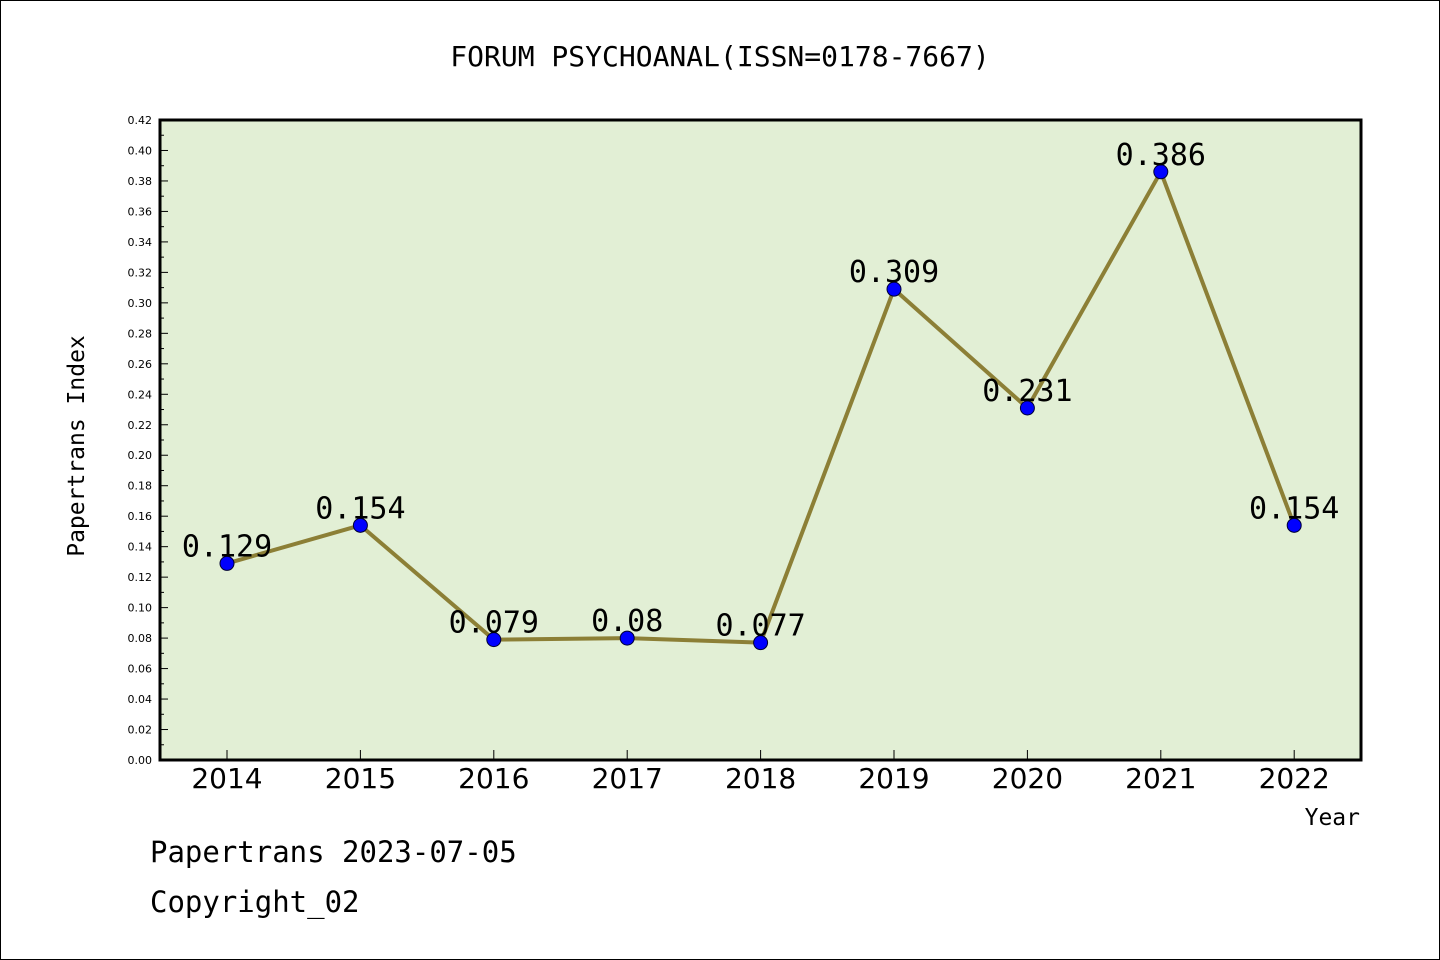  I want to click on y-tick-label: 0.12, so click(140, 577).